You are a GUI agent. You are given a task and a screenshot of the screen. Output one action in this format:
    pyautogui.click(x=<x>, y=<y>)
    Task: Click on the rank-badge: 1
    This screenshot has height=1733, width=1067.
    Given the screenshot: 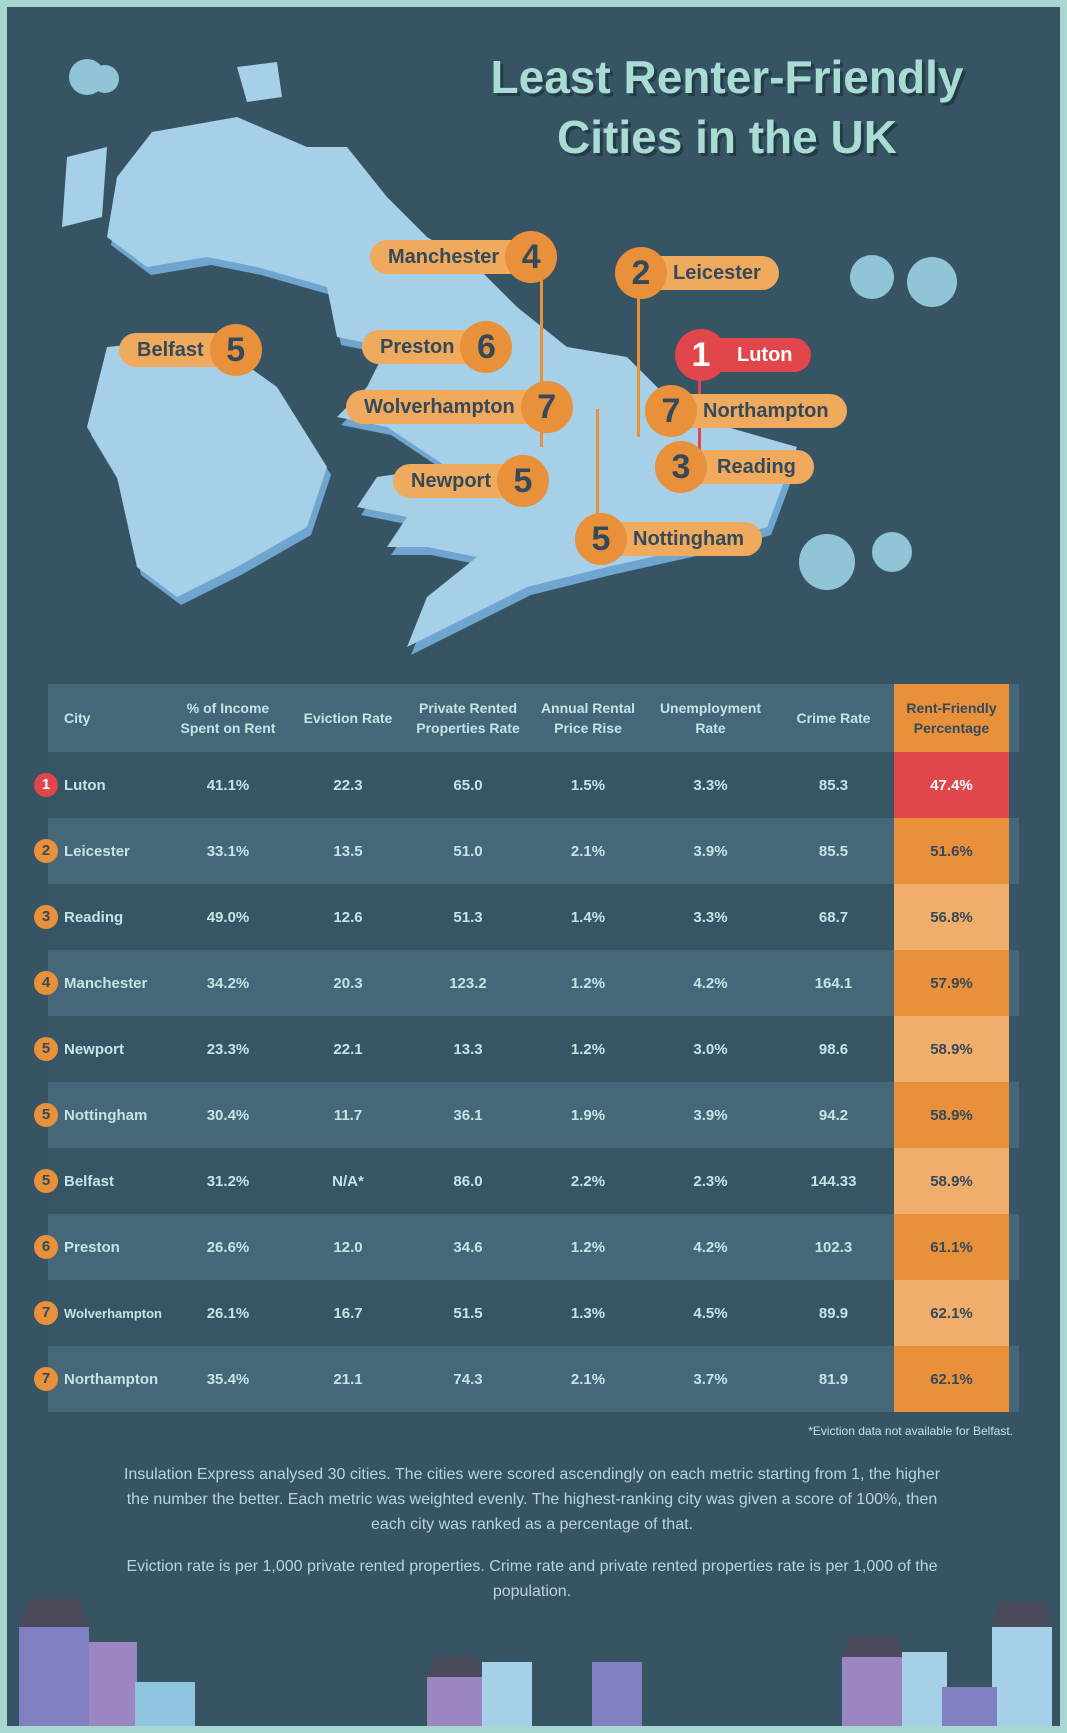 What is the action you would take?
    pyautogui.click(x=46, y=785)
    